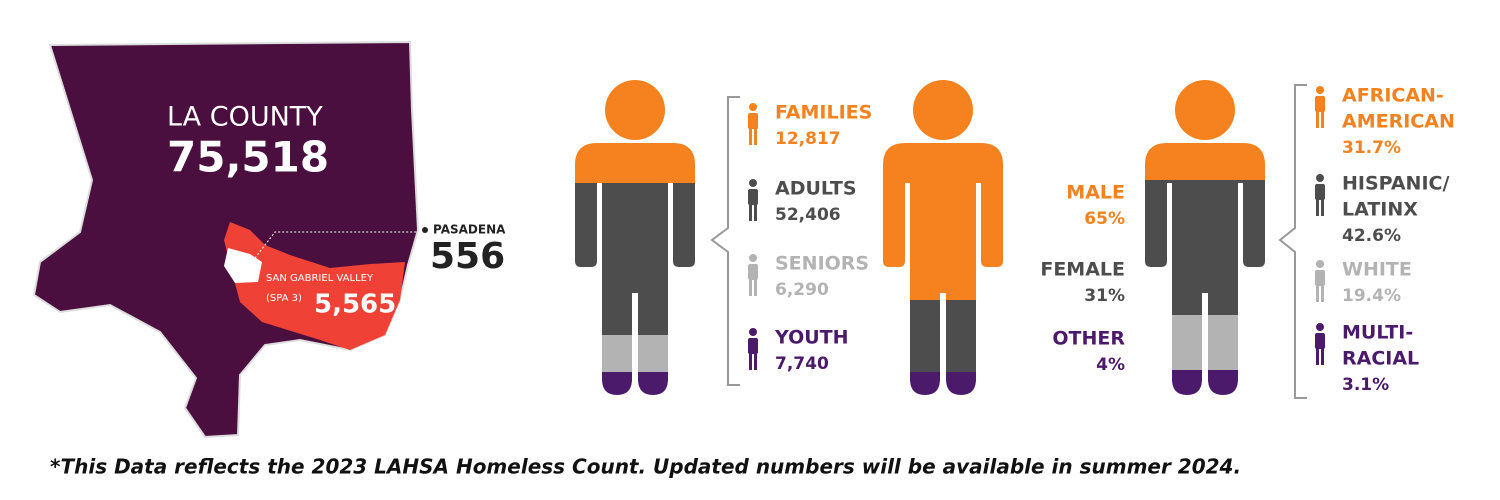 This screenshot has width=1500, height=500. I want to click on region-value: 5,565, so click(355, 305).